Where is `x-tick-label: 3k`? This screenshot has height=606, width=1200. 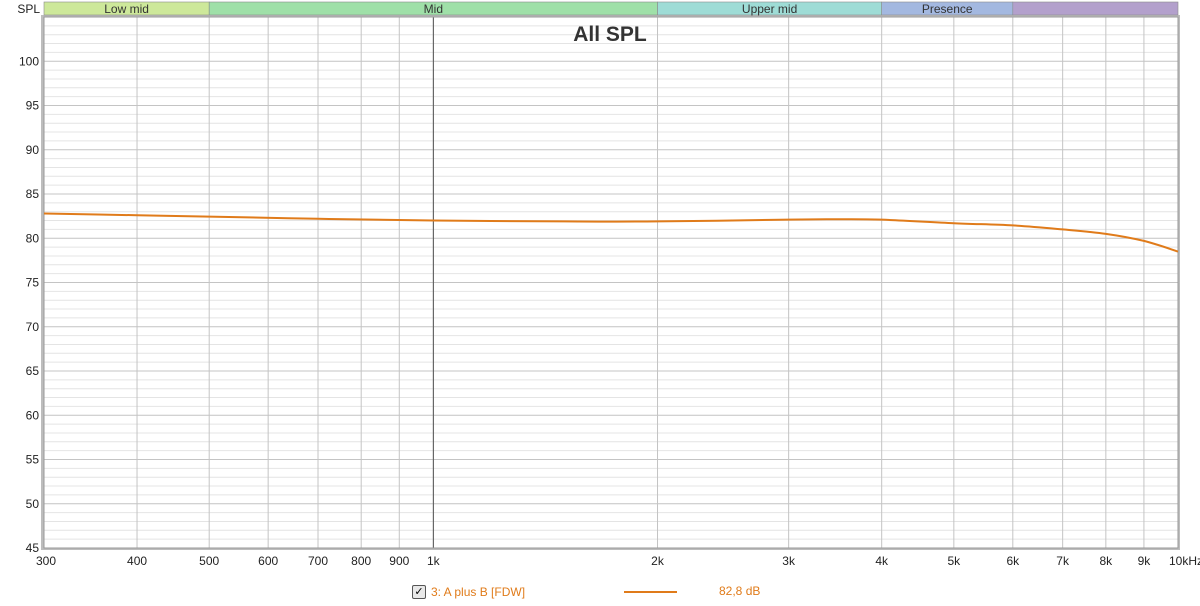 x-tick-label: 3k is located at coordinates (789, 561).